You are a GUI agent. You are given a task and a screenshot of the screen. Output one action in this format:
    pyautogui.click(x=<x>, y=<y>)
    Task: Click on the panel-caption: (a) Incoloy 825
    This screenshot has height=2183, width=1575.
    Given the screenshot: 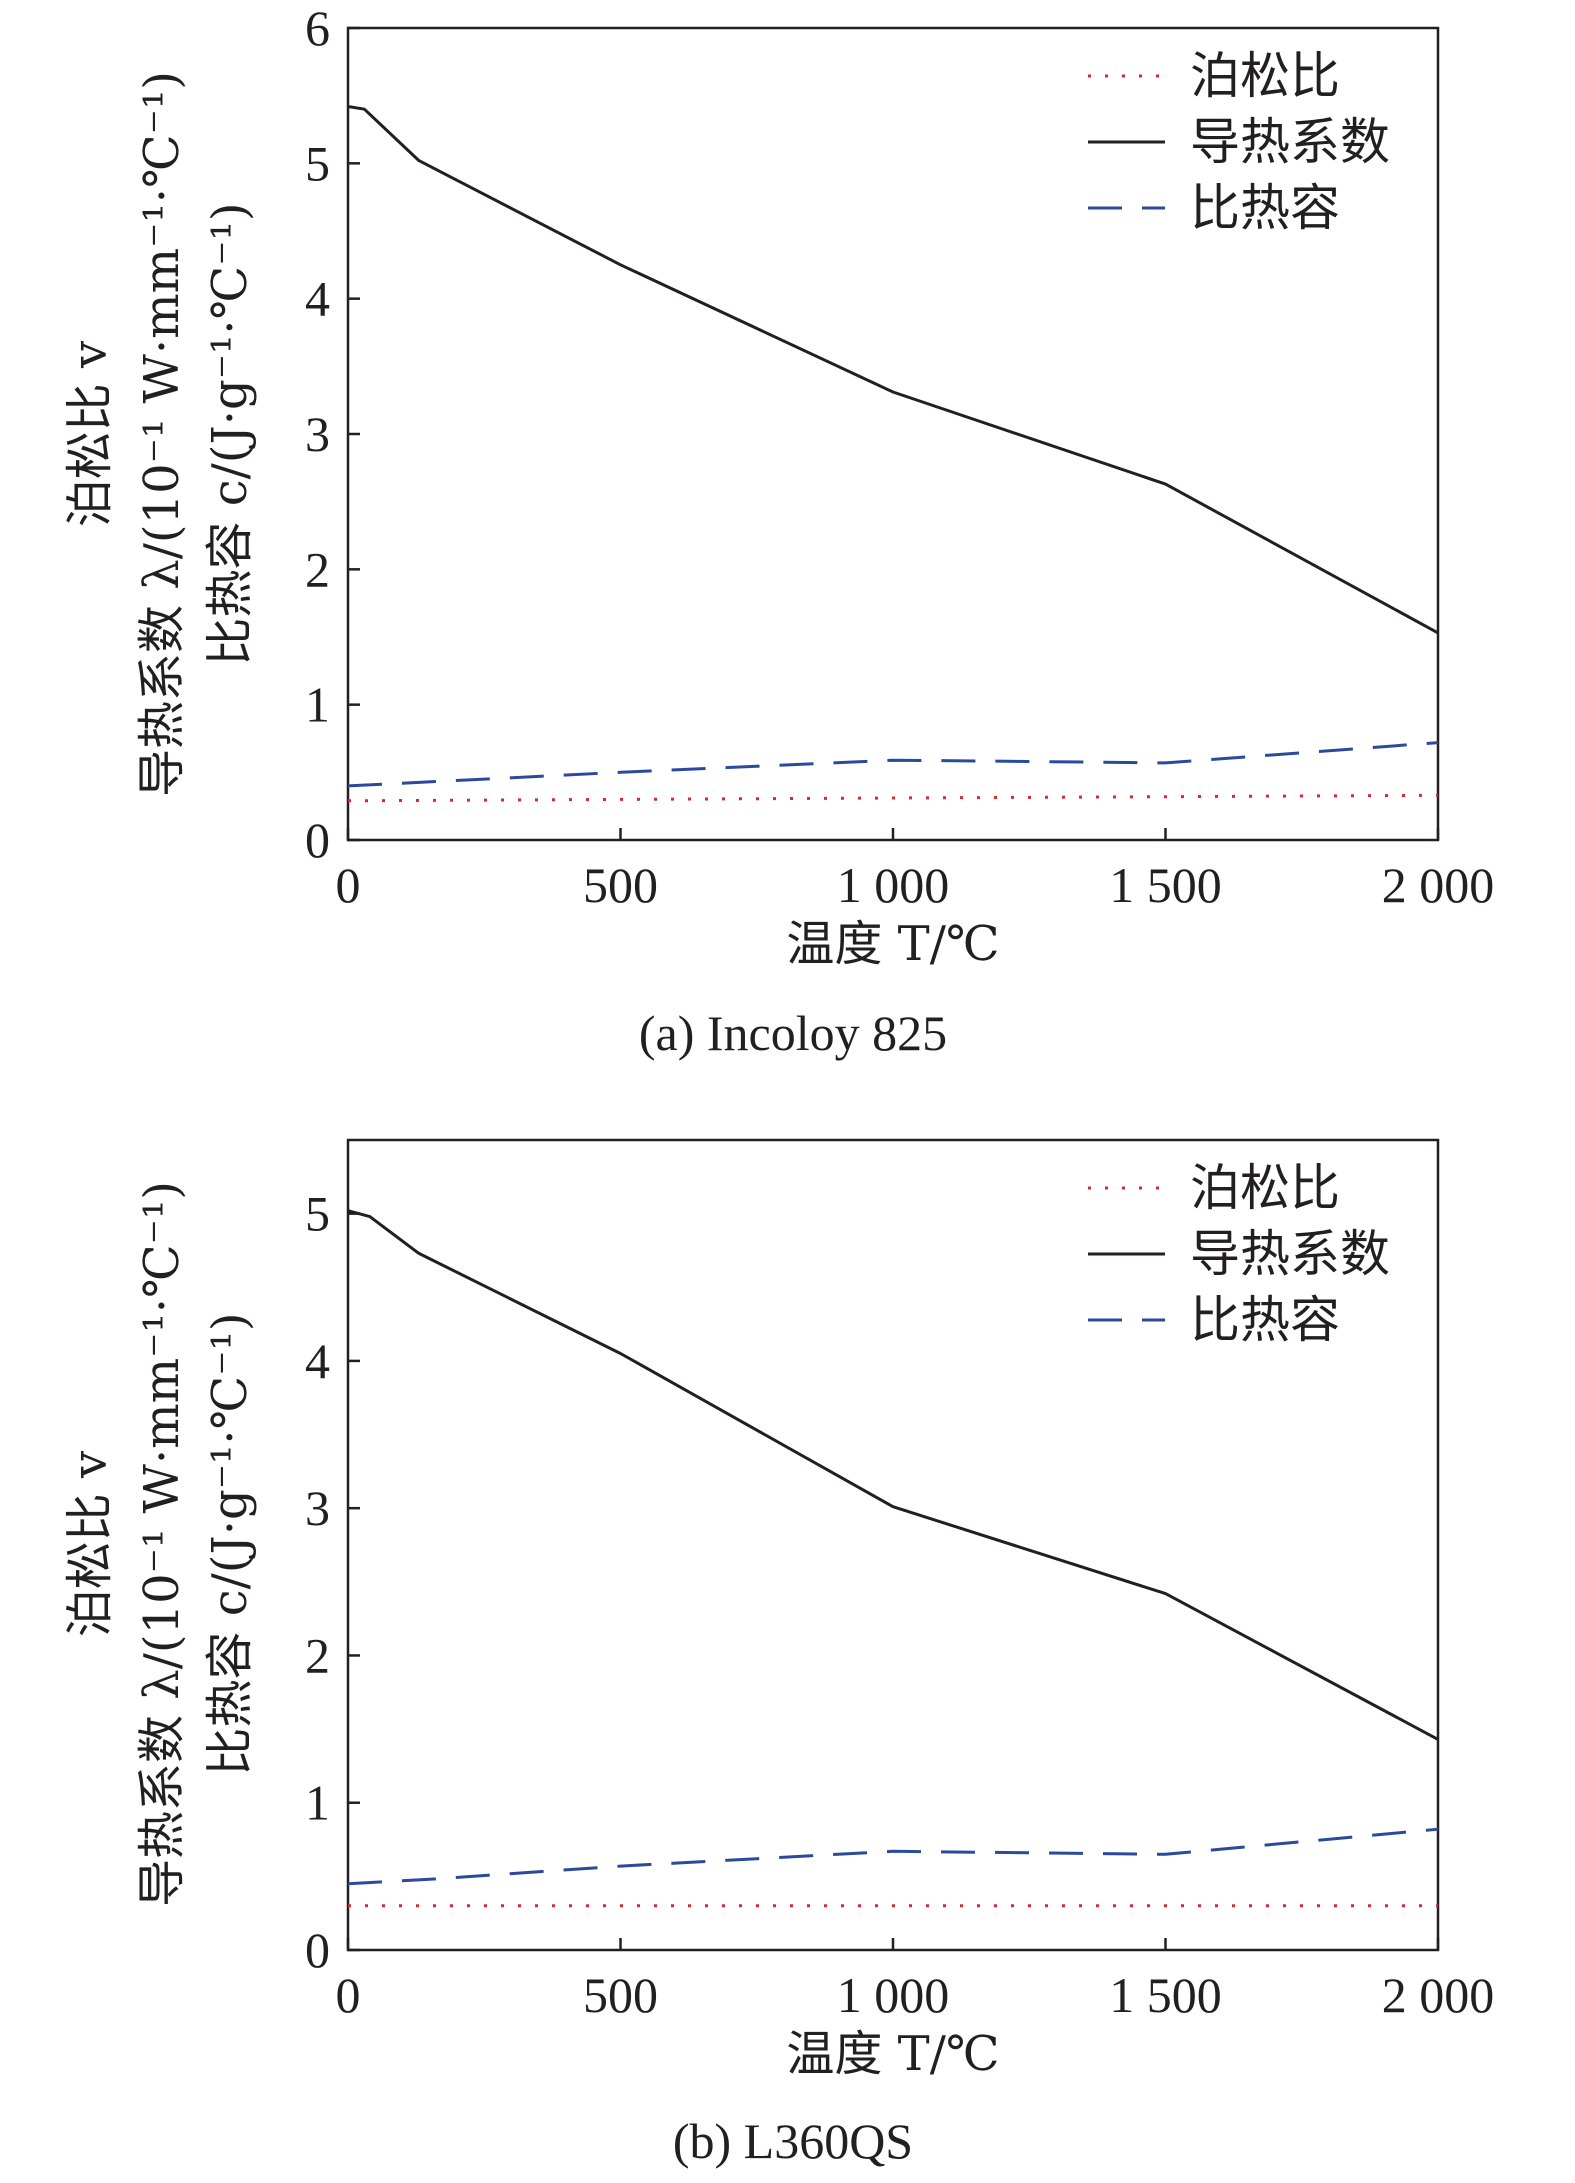 What is the action you would take?
    pyautogui.click(x=793, y=1033)
    